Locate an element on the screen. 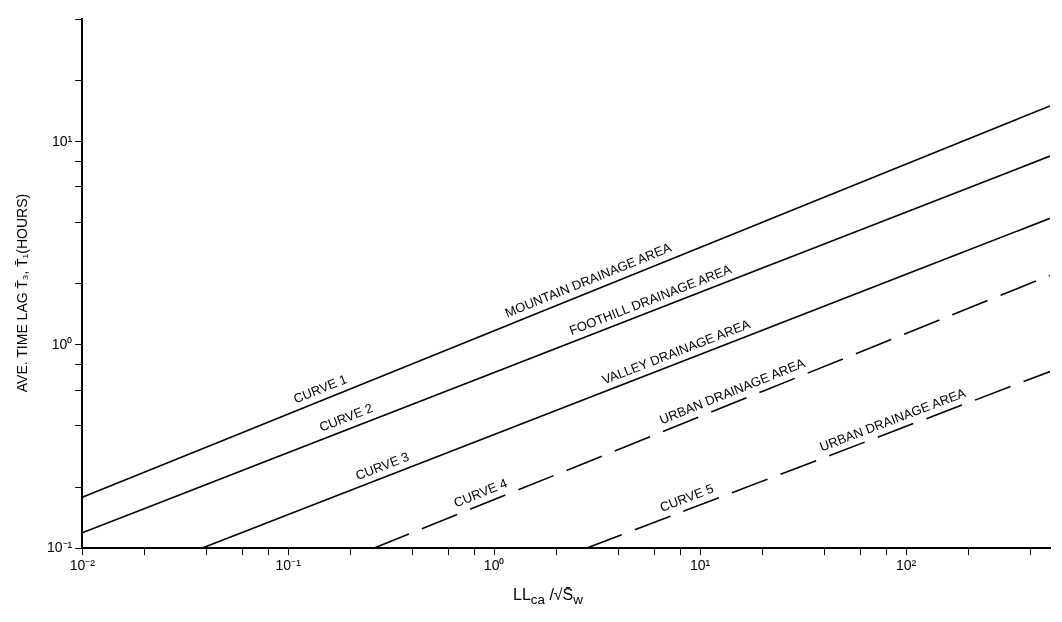 The width and height of the screenshot is (1062, 622). x-tick-label: 10² is located at coordinates (906, 565).